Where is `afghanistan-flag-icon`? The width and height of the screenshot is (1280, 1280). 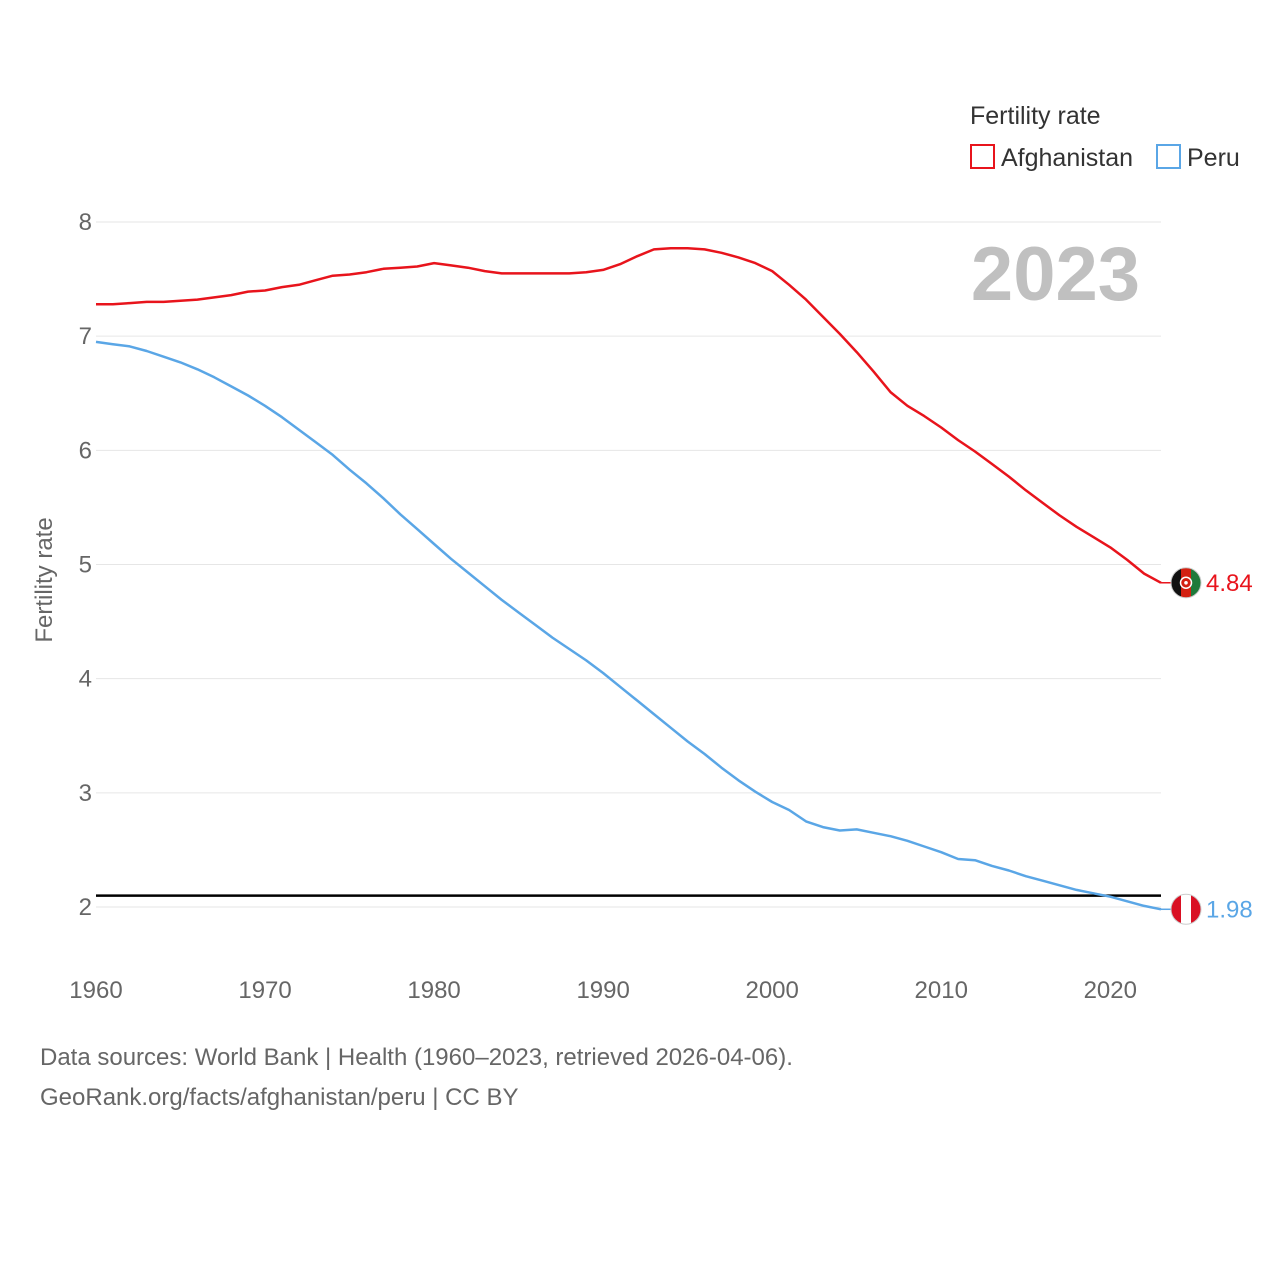
afghanistan-flag-icon is located at coordinates (1186, 583).